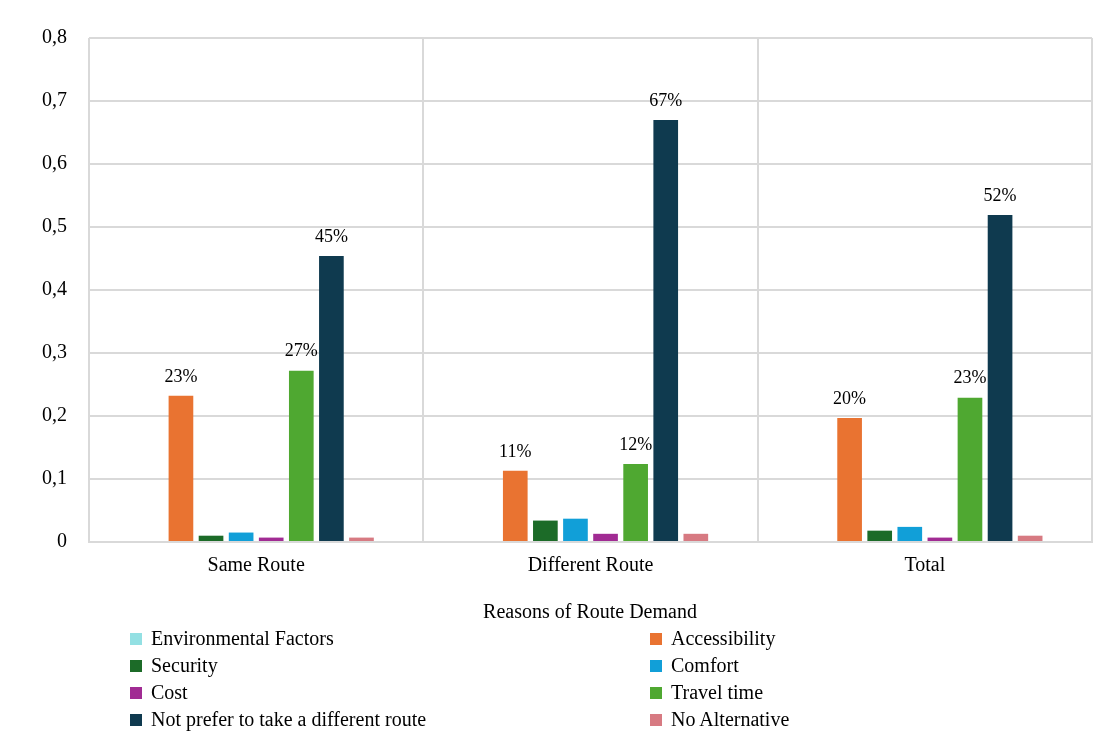 The width and height of the screenshot is (1116, 753). Describe the element at coordinates (301, 350) in the screenshot. I see `data-label: 27%` at that location.